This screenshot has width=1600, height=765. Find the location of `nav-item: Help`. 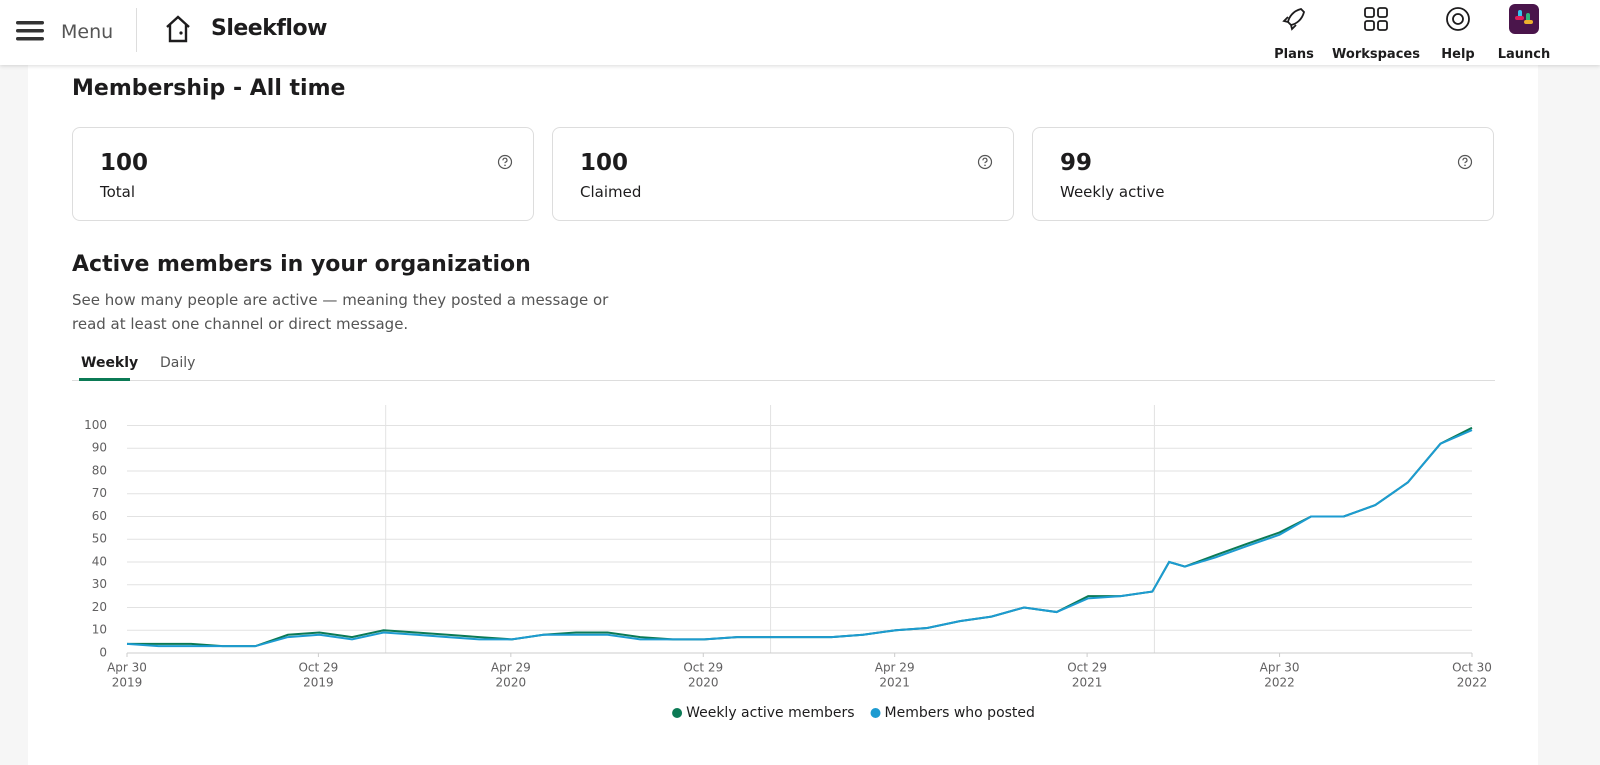

nav-item: Help is located at coordinates (1458, 54).